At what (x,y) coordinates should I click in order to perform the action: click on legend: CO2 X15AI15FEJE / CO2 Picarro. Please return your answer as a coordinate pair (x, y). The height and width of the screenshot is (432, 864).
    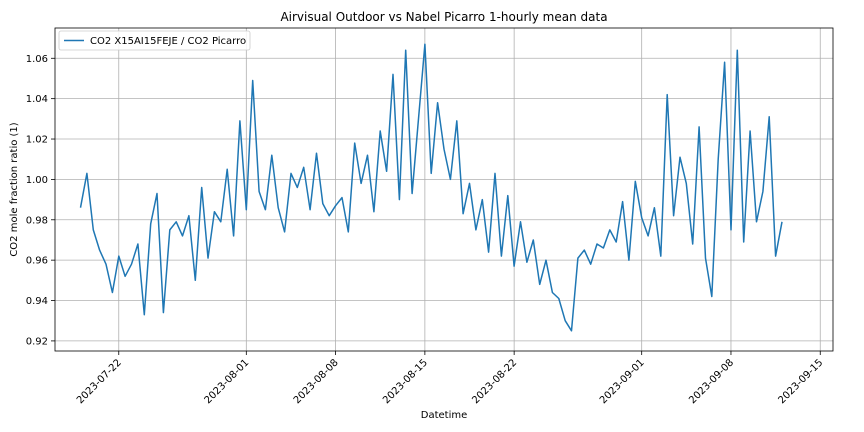
    Looking at the image, I should click on (154, 40).